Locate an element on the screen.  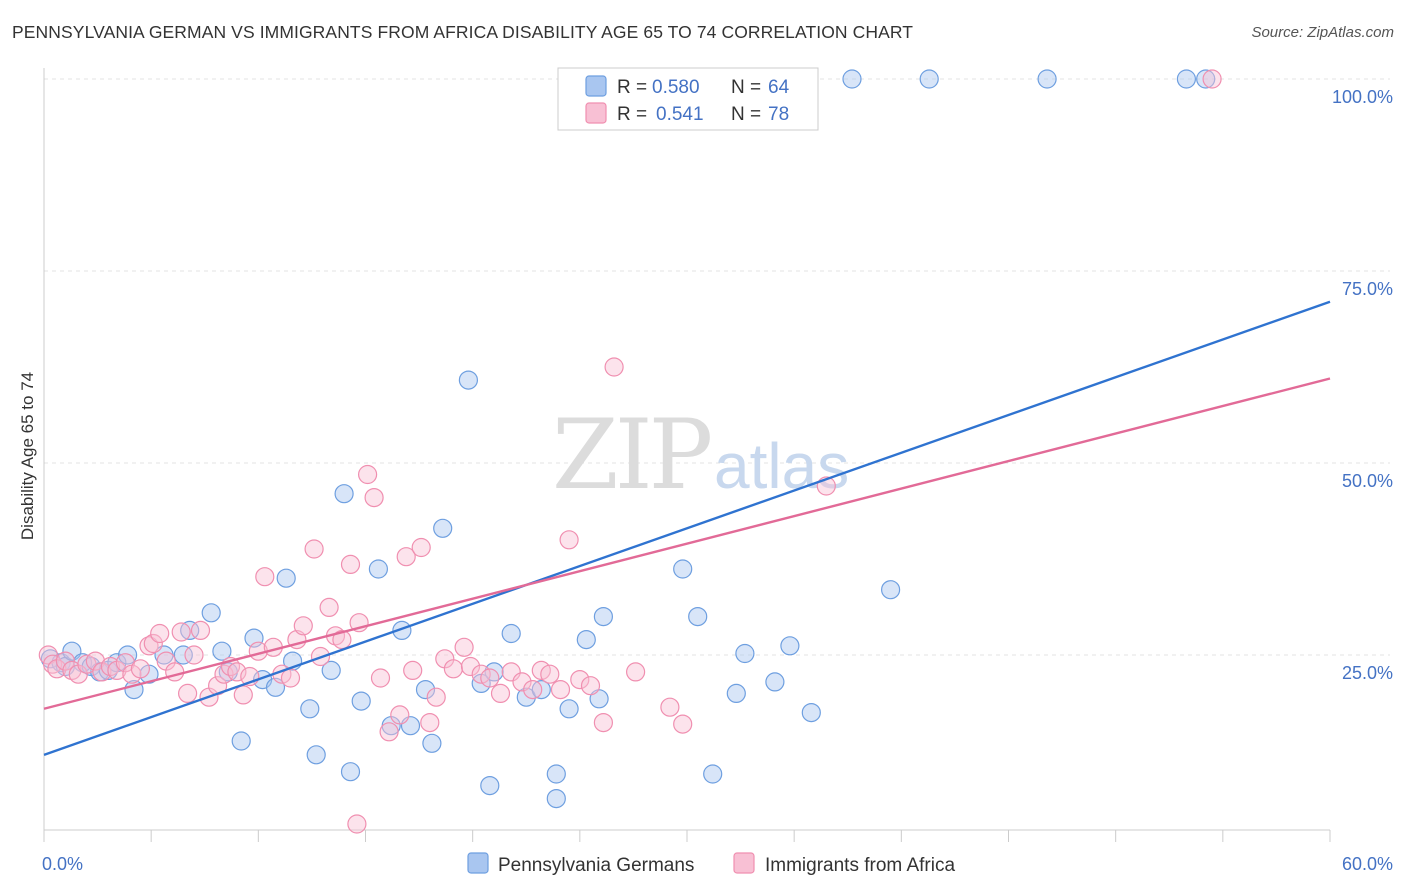
legend-r-value-2: 0.541 is located at coordinates (680, 114).